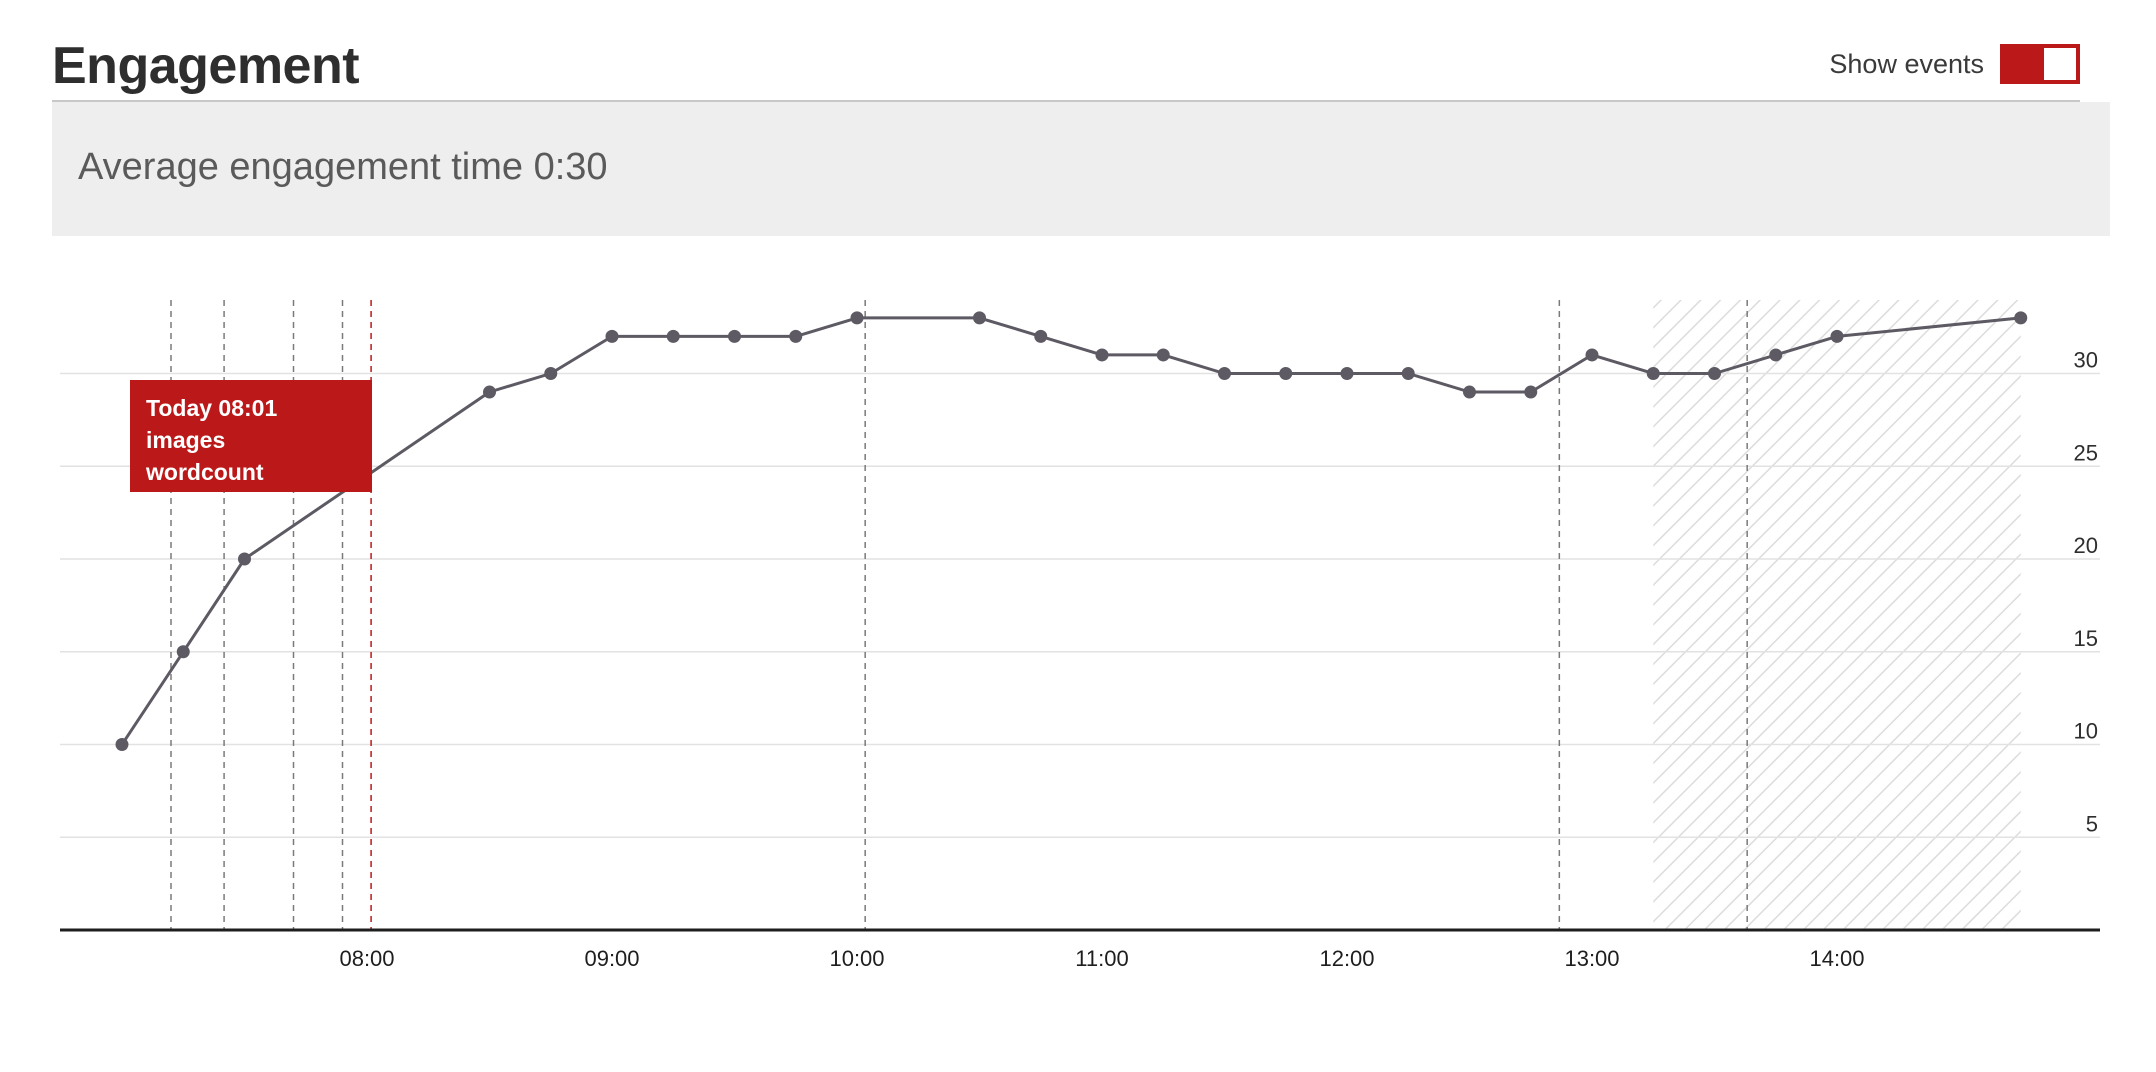 This screenshot has height=1072, width=2156. What do you see at coordinates (2086, 731) in the screenshot?
I see `y-tick-label: 10` at bounding box center [2086, 731].